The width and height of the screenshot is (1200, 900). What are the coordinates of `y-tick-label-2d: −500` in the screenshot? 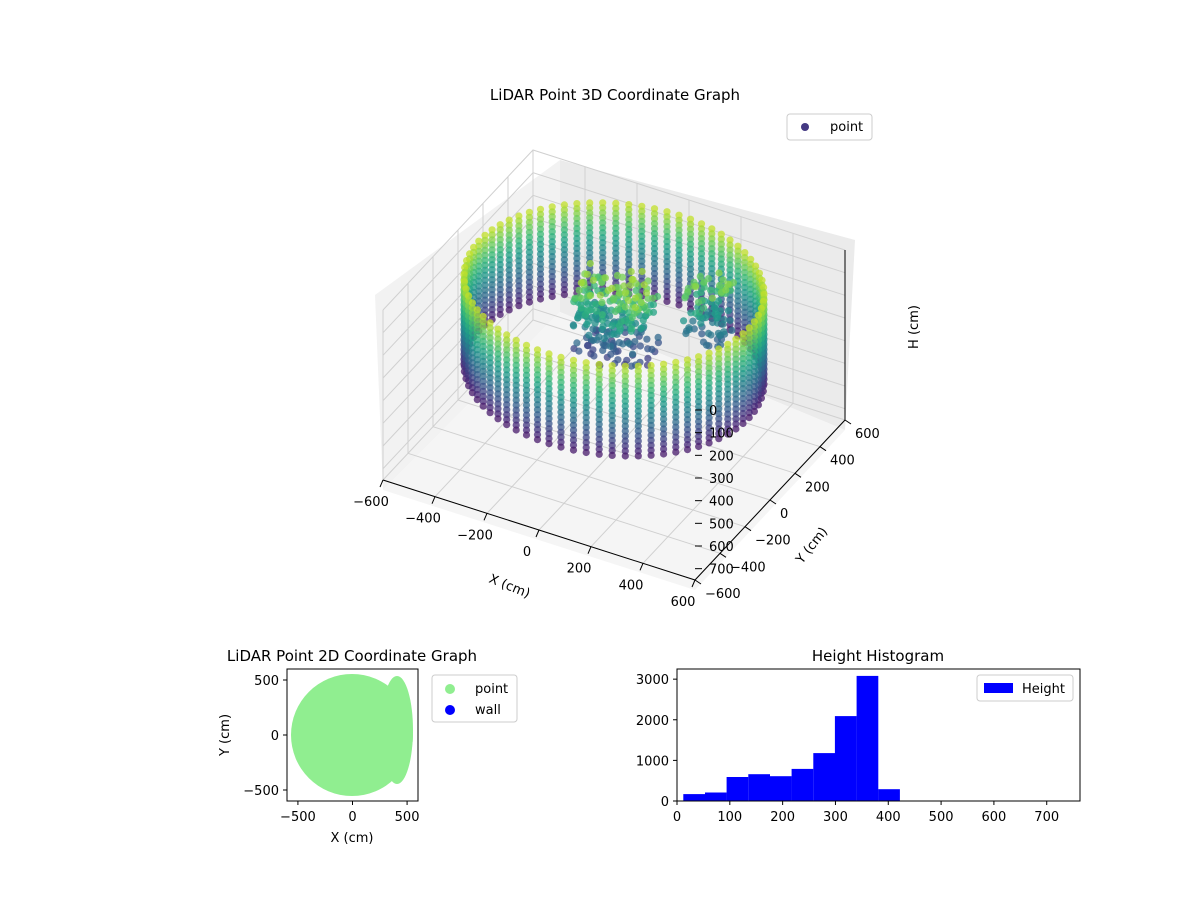 It's located at (261, 791).